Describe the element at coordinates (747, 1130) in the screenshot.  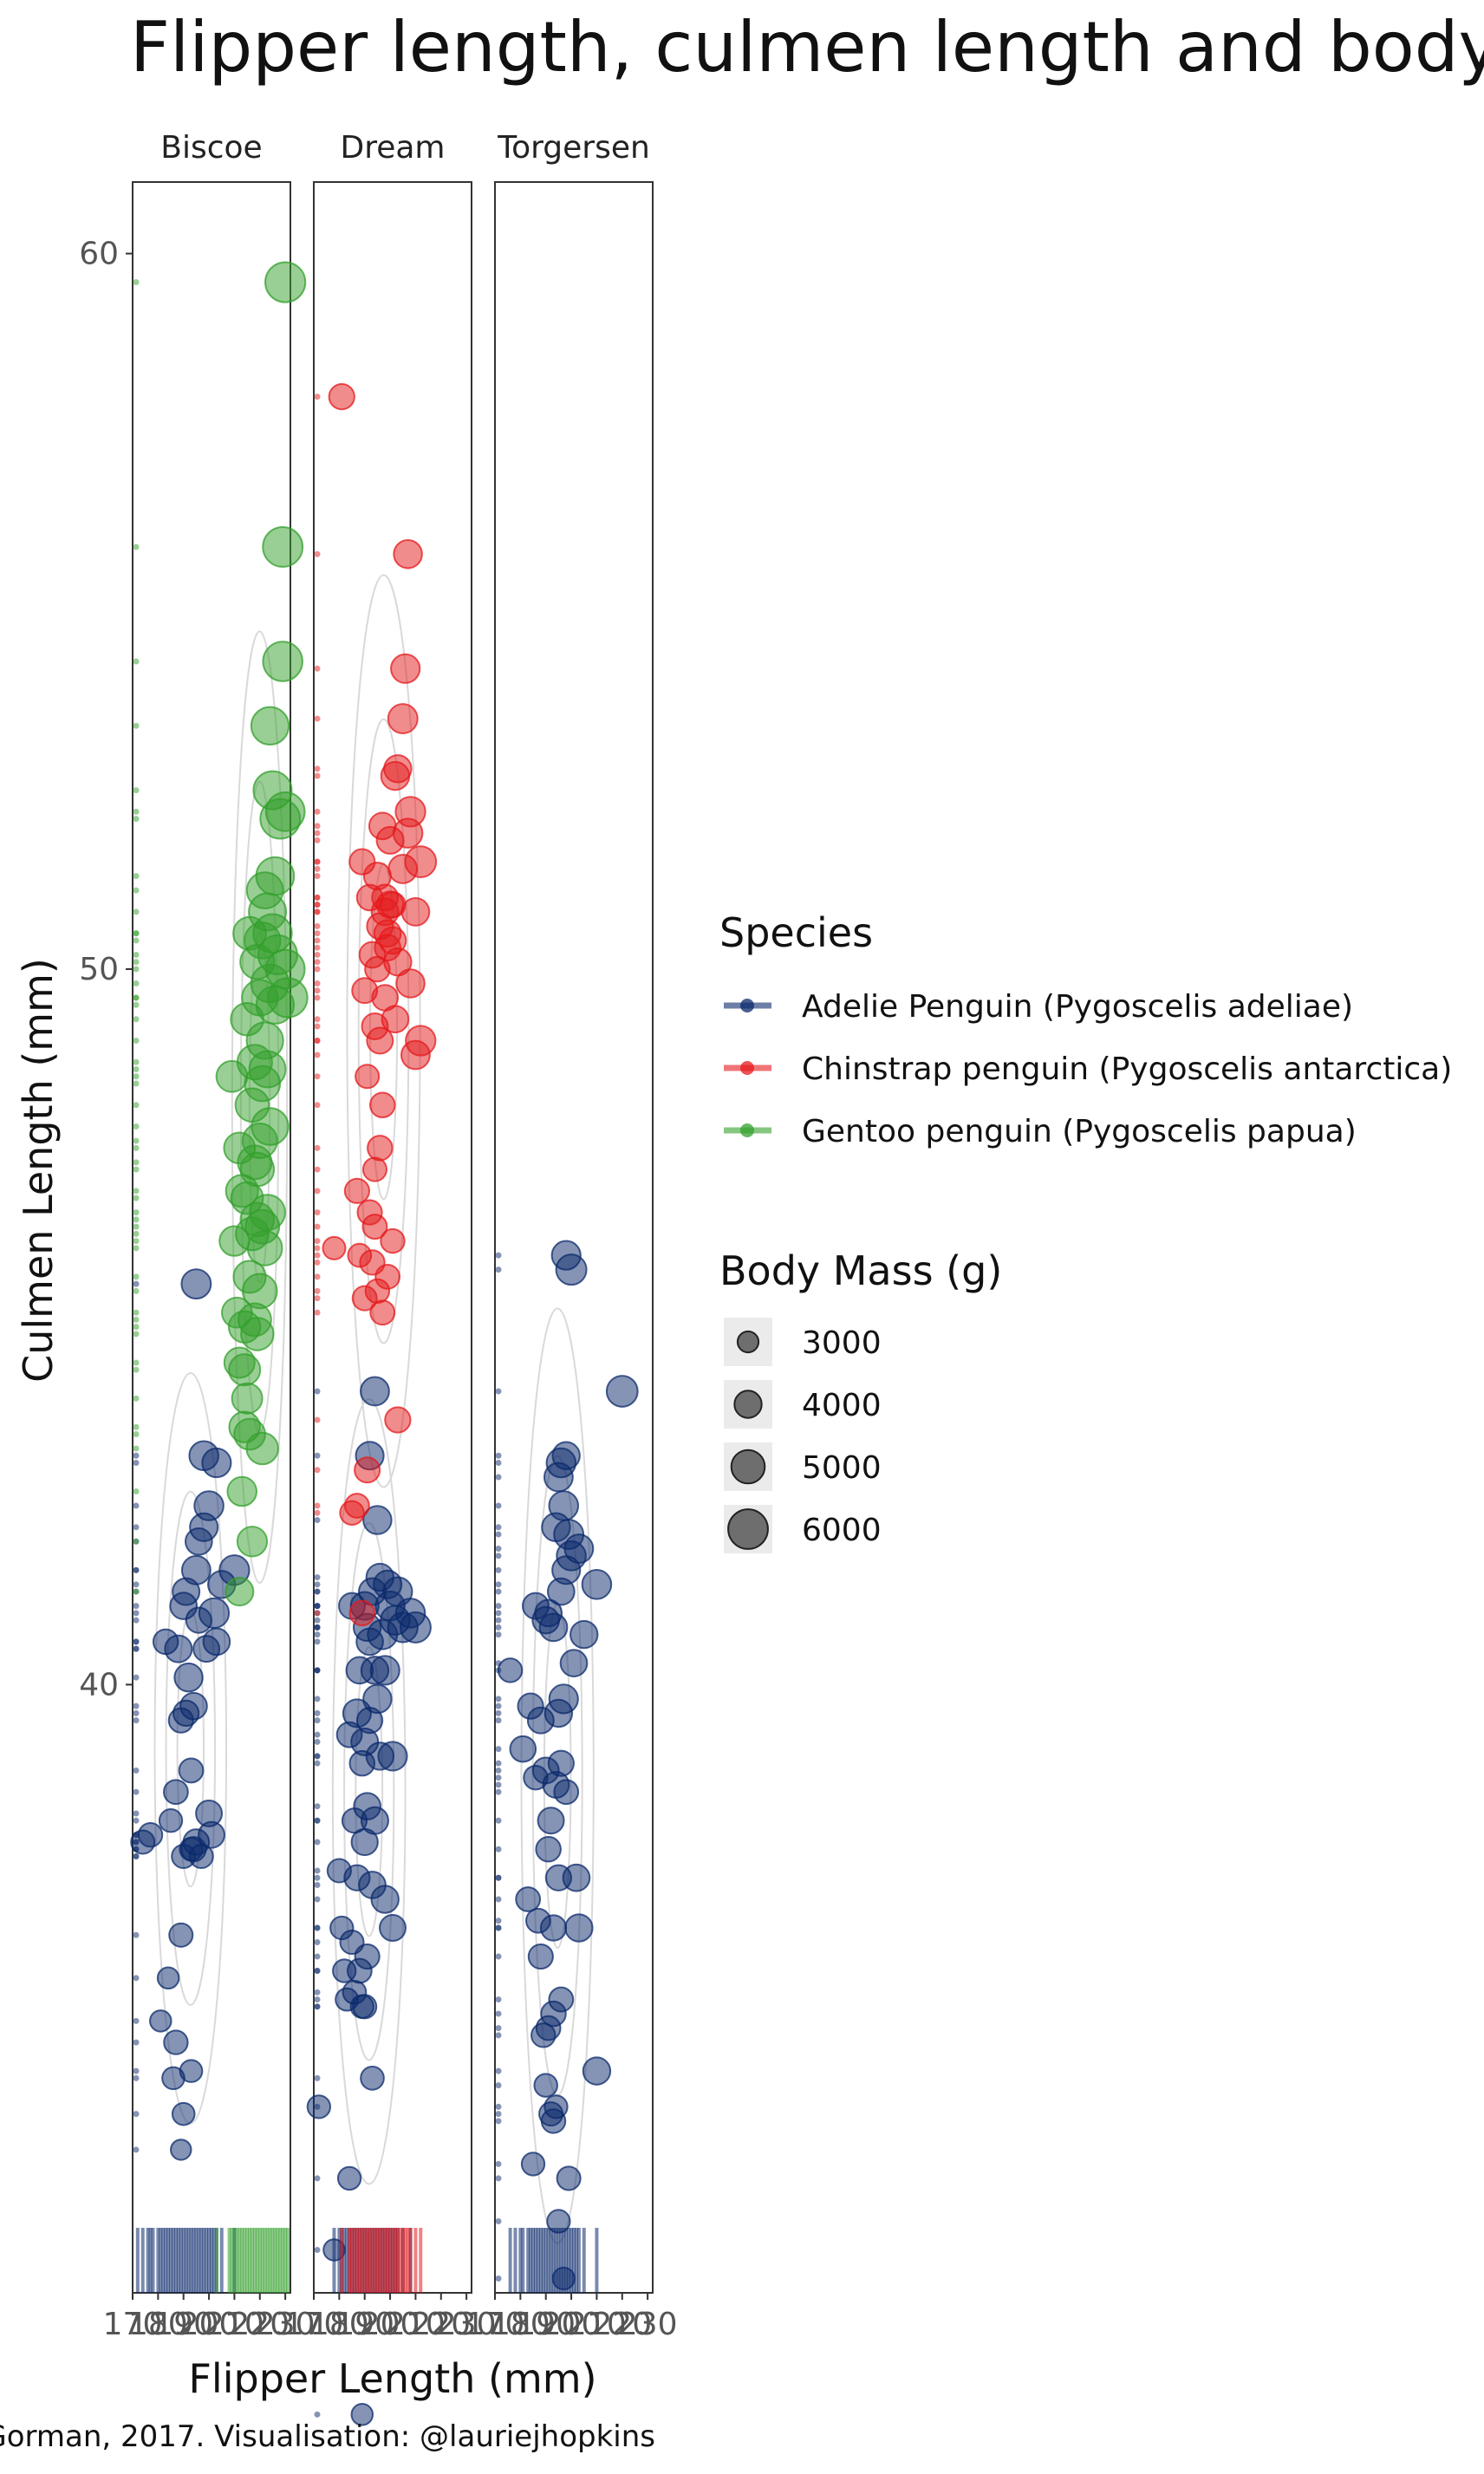
I see `legend-dot` at that location.